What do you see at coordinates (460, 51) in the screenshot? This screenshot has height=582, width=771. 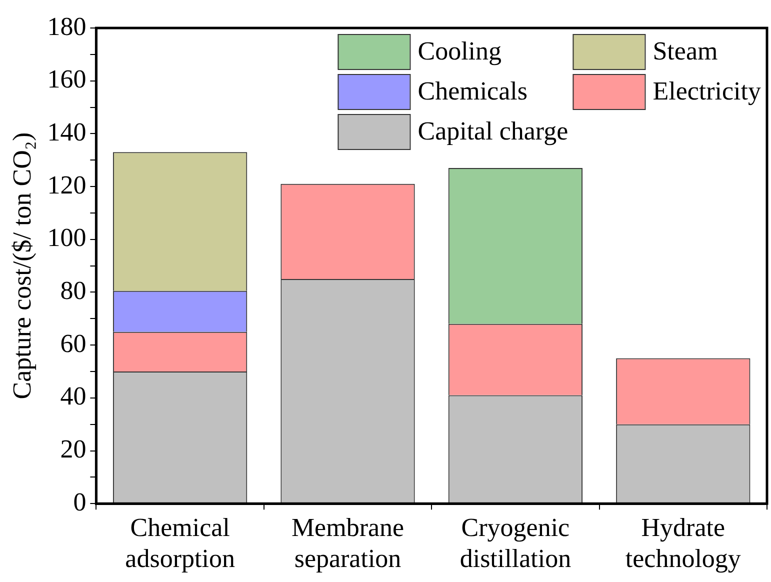 I see `legend-label: Cooling` at bounding box center [460, 51].